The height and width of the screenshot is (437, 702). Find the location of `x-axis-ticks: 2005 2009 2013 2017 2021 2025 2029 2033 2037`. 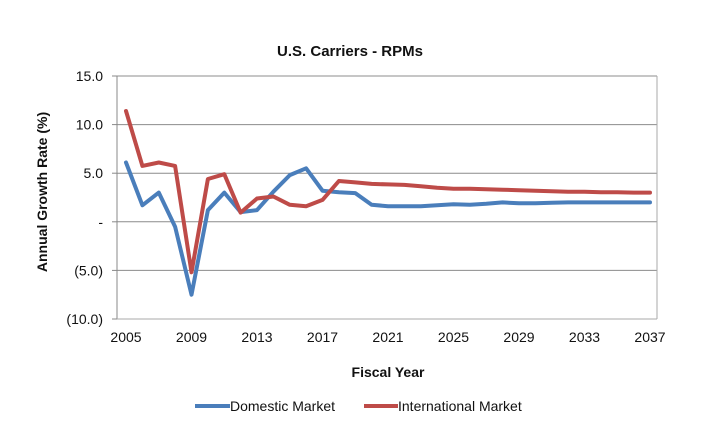

x-axis-ticks: 2005 2009 2013 2017 2021 2025 2029 2033 2037 is located at coordinates (387, 337).